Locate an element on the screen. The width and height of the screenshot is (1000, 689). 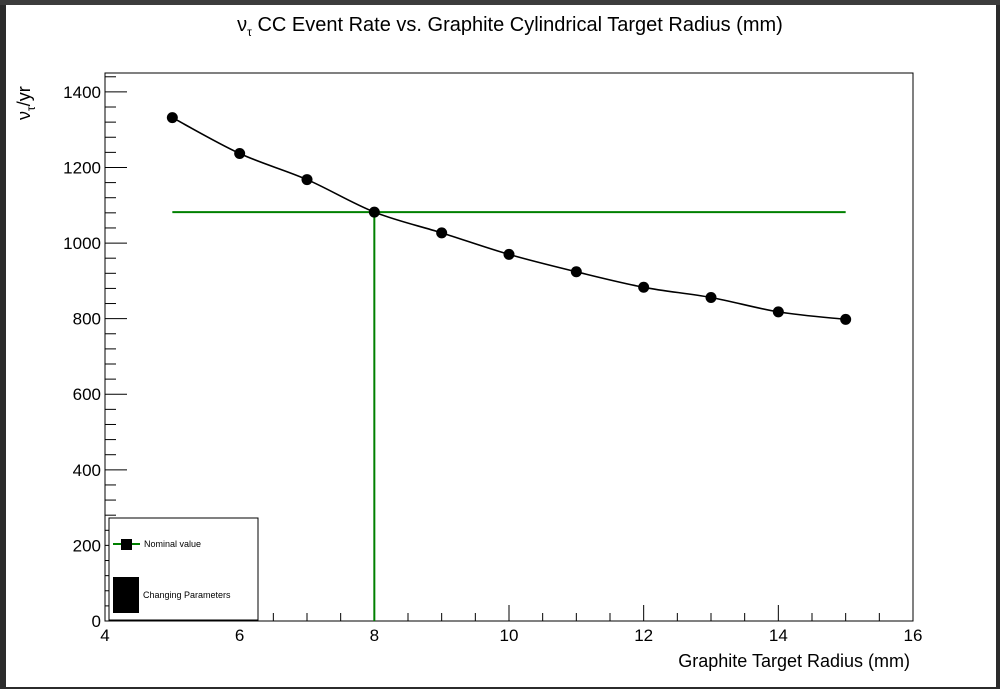
y-tick-label: 400 is located at coordinates (87, 470).